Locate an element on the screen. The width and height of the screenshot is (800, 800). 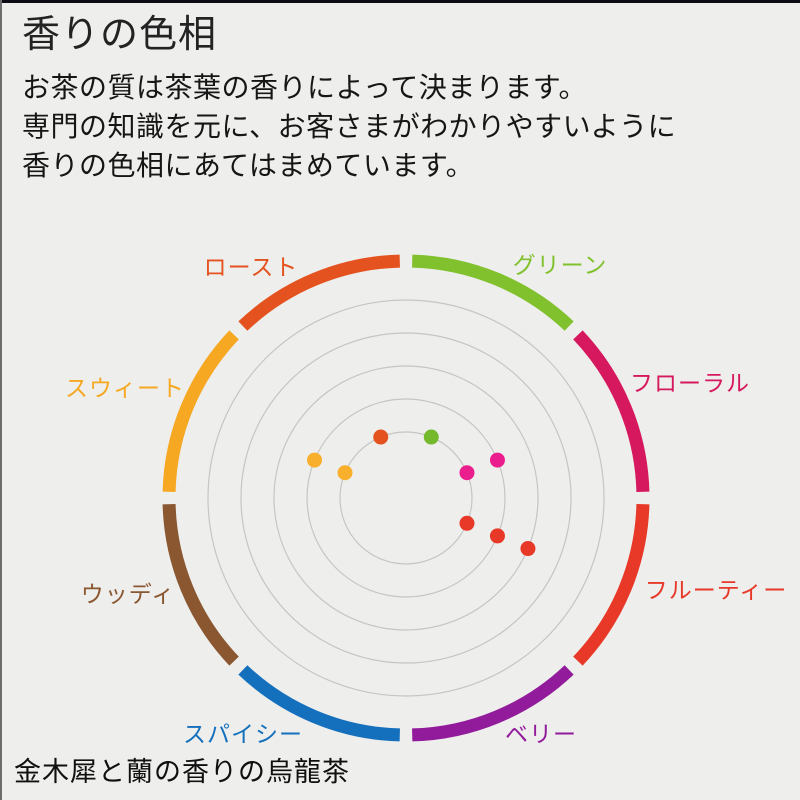
sector-label-spicy: スパイシー is located at coordinates (243, 734).